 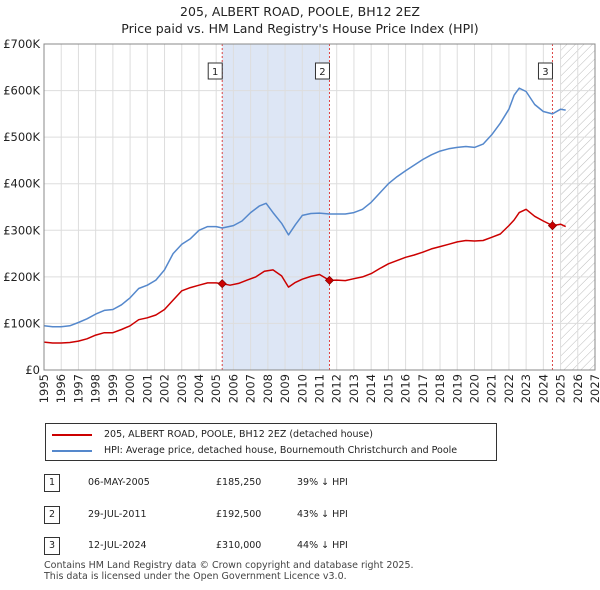 I want to click on sale-price: £192,500, so click(x=239, y=514).